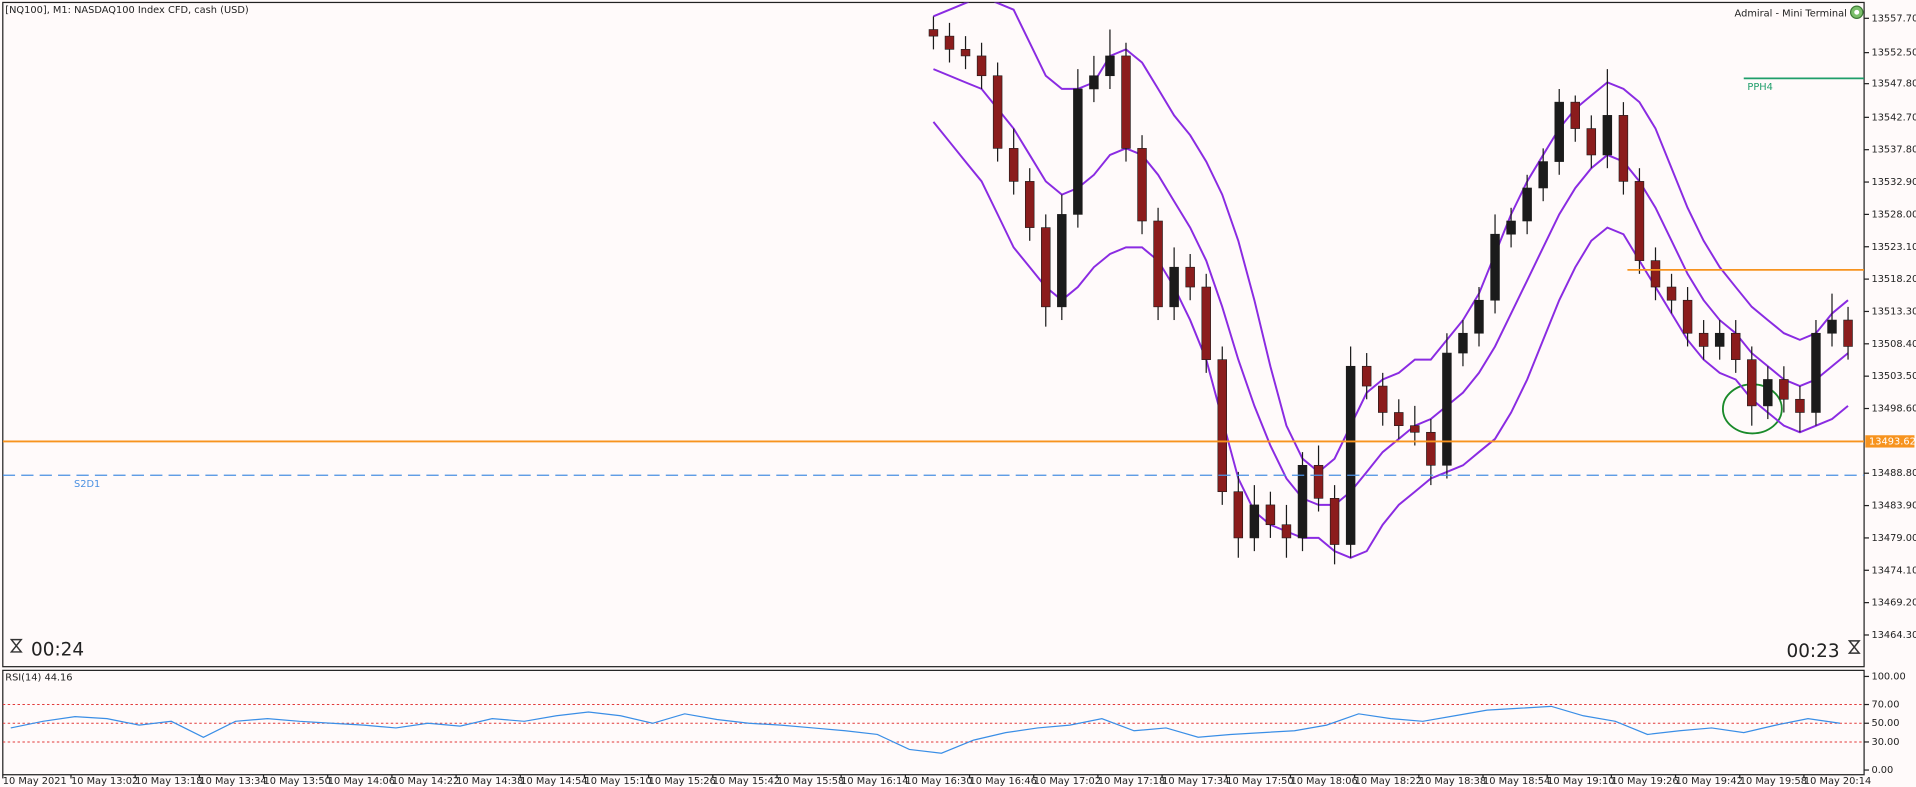 This screenshot has width=1916, height=787. What do you see at coordinates (553, 781) in the screenshot?
I see `x-tick-label: 10 May 14:54` at bounding box center [553, 781].